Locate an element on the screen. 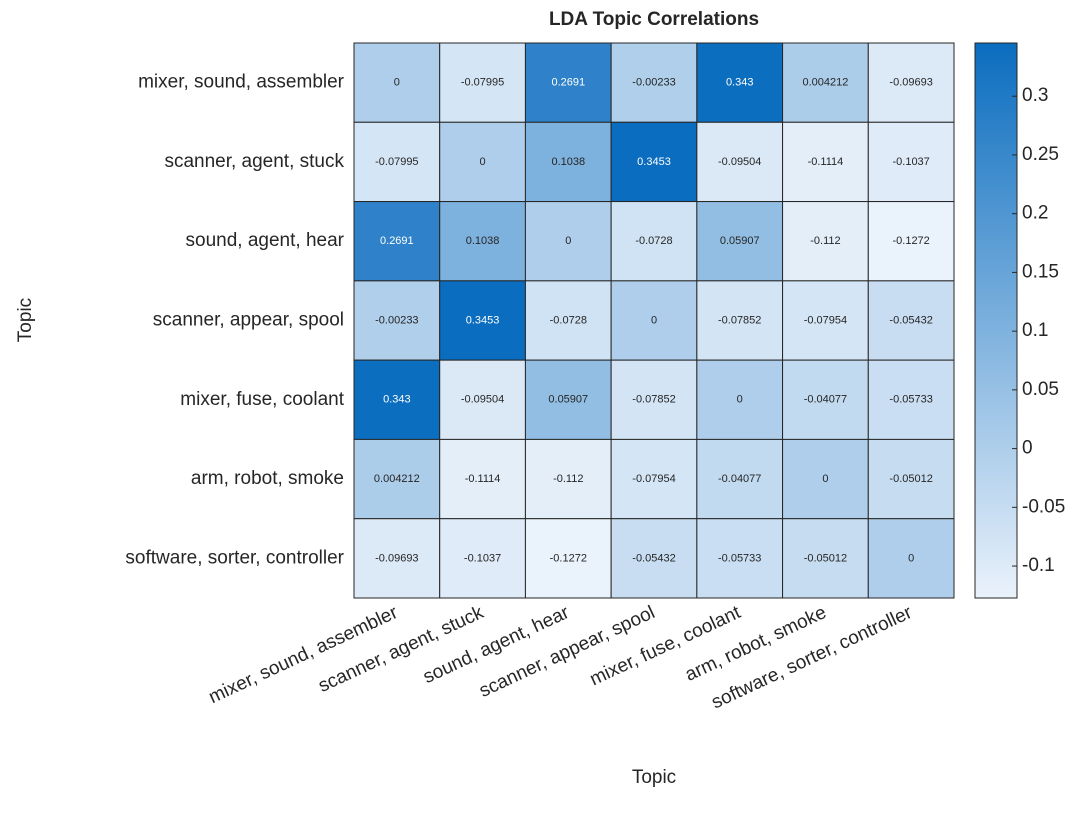 The width and height of the screenshot is (1086, 827). colorbar-tick-label: 0.2 is located at coordinates (1035, 213).